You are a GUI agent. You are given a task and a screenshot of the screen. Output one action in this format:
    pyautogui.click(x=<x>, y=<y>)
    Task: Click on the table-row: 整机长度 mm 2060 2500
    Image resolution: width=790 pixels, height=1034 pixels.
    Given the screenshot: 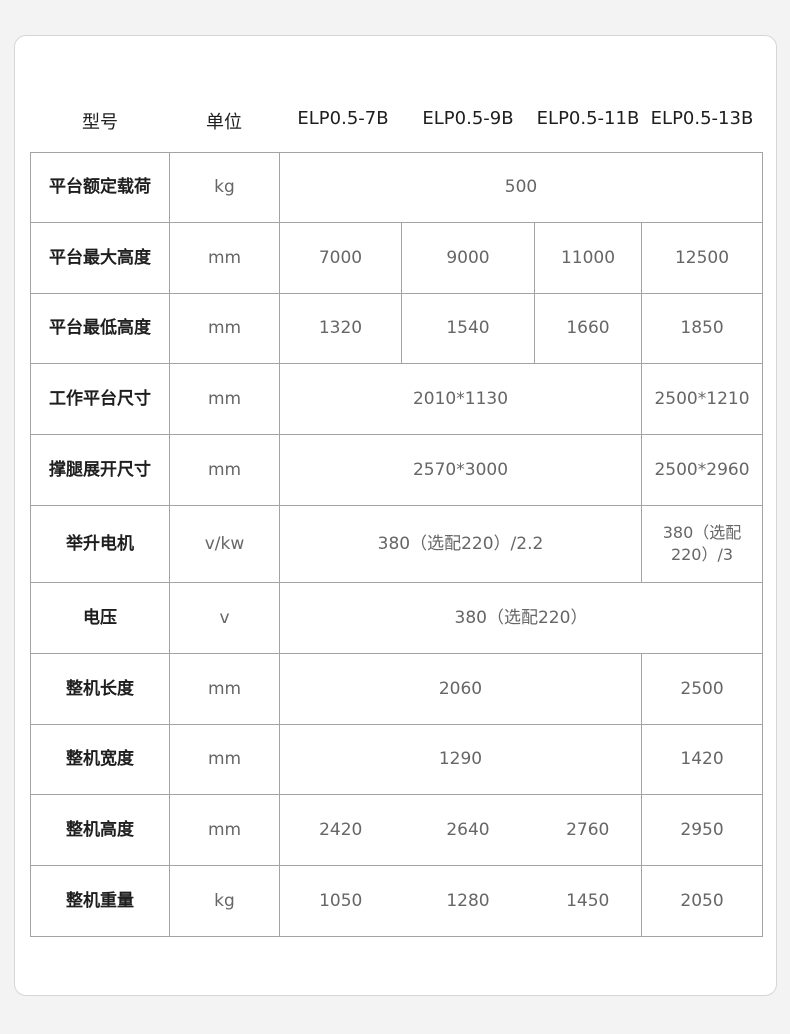 What is the action you would take?
    pyautogui.click(x=397, y=689)
    